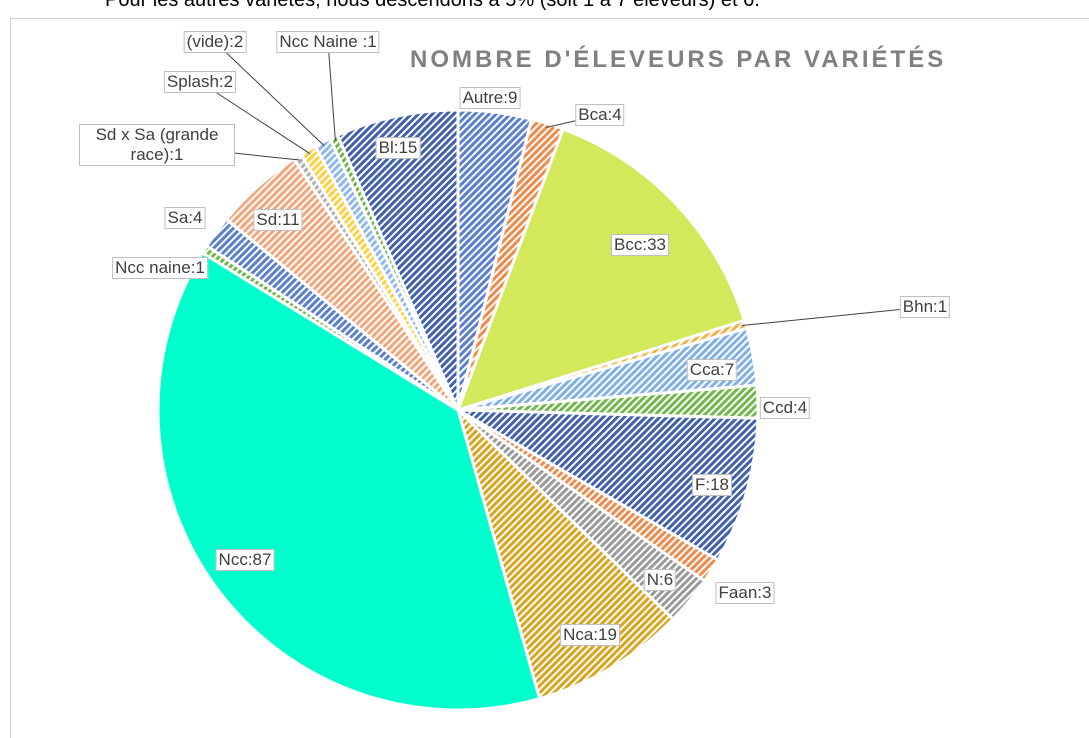  I want to click on data-label: Ncc naine:1, so click(160, 268).